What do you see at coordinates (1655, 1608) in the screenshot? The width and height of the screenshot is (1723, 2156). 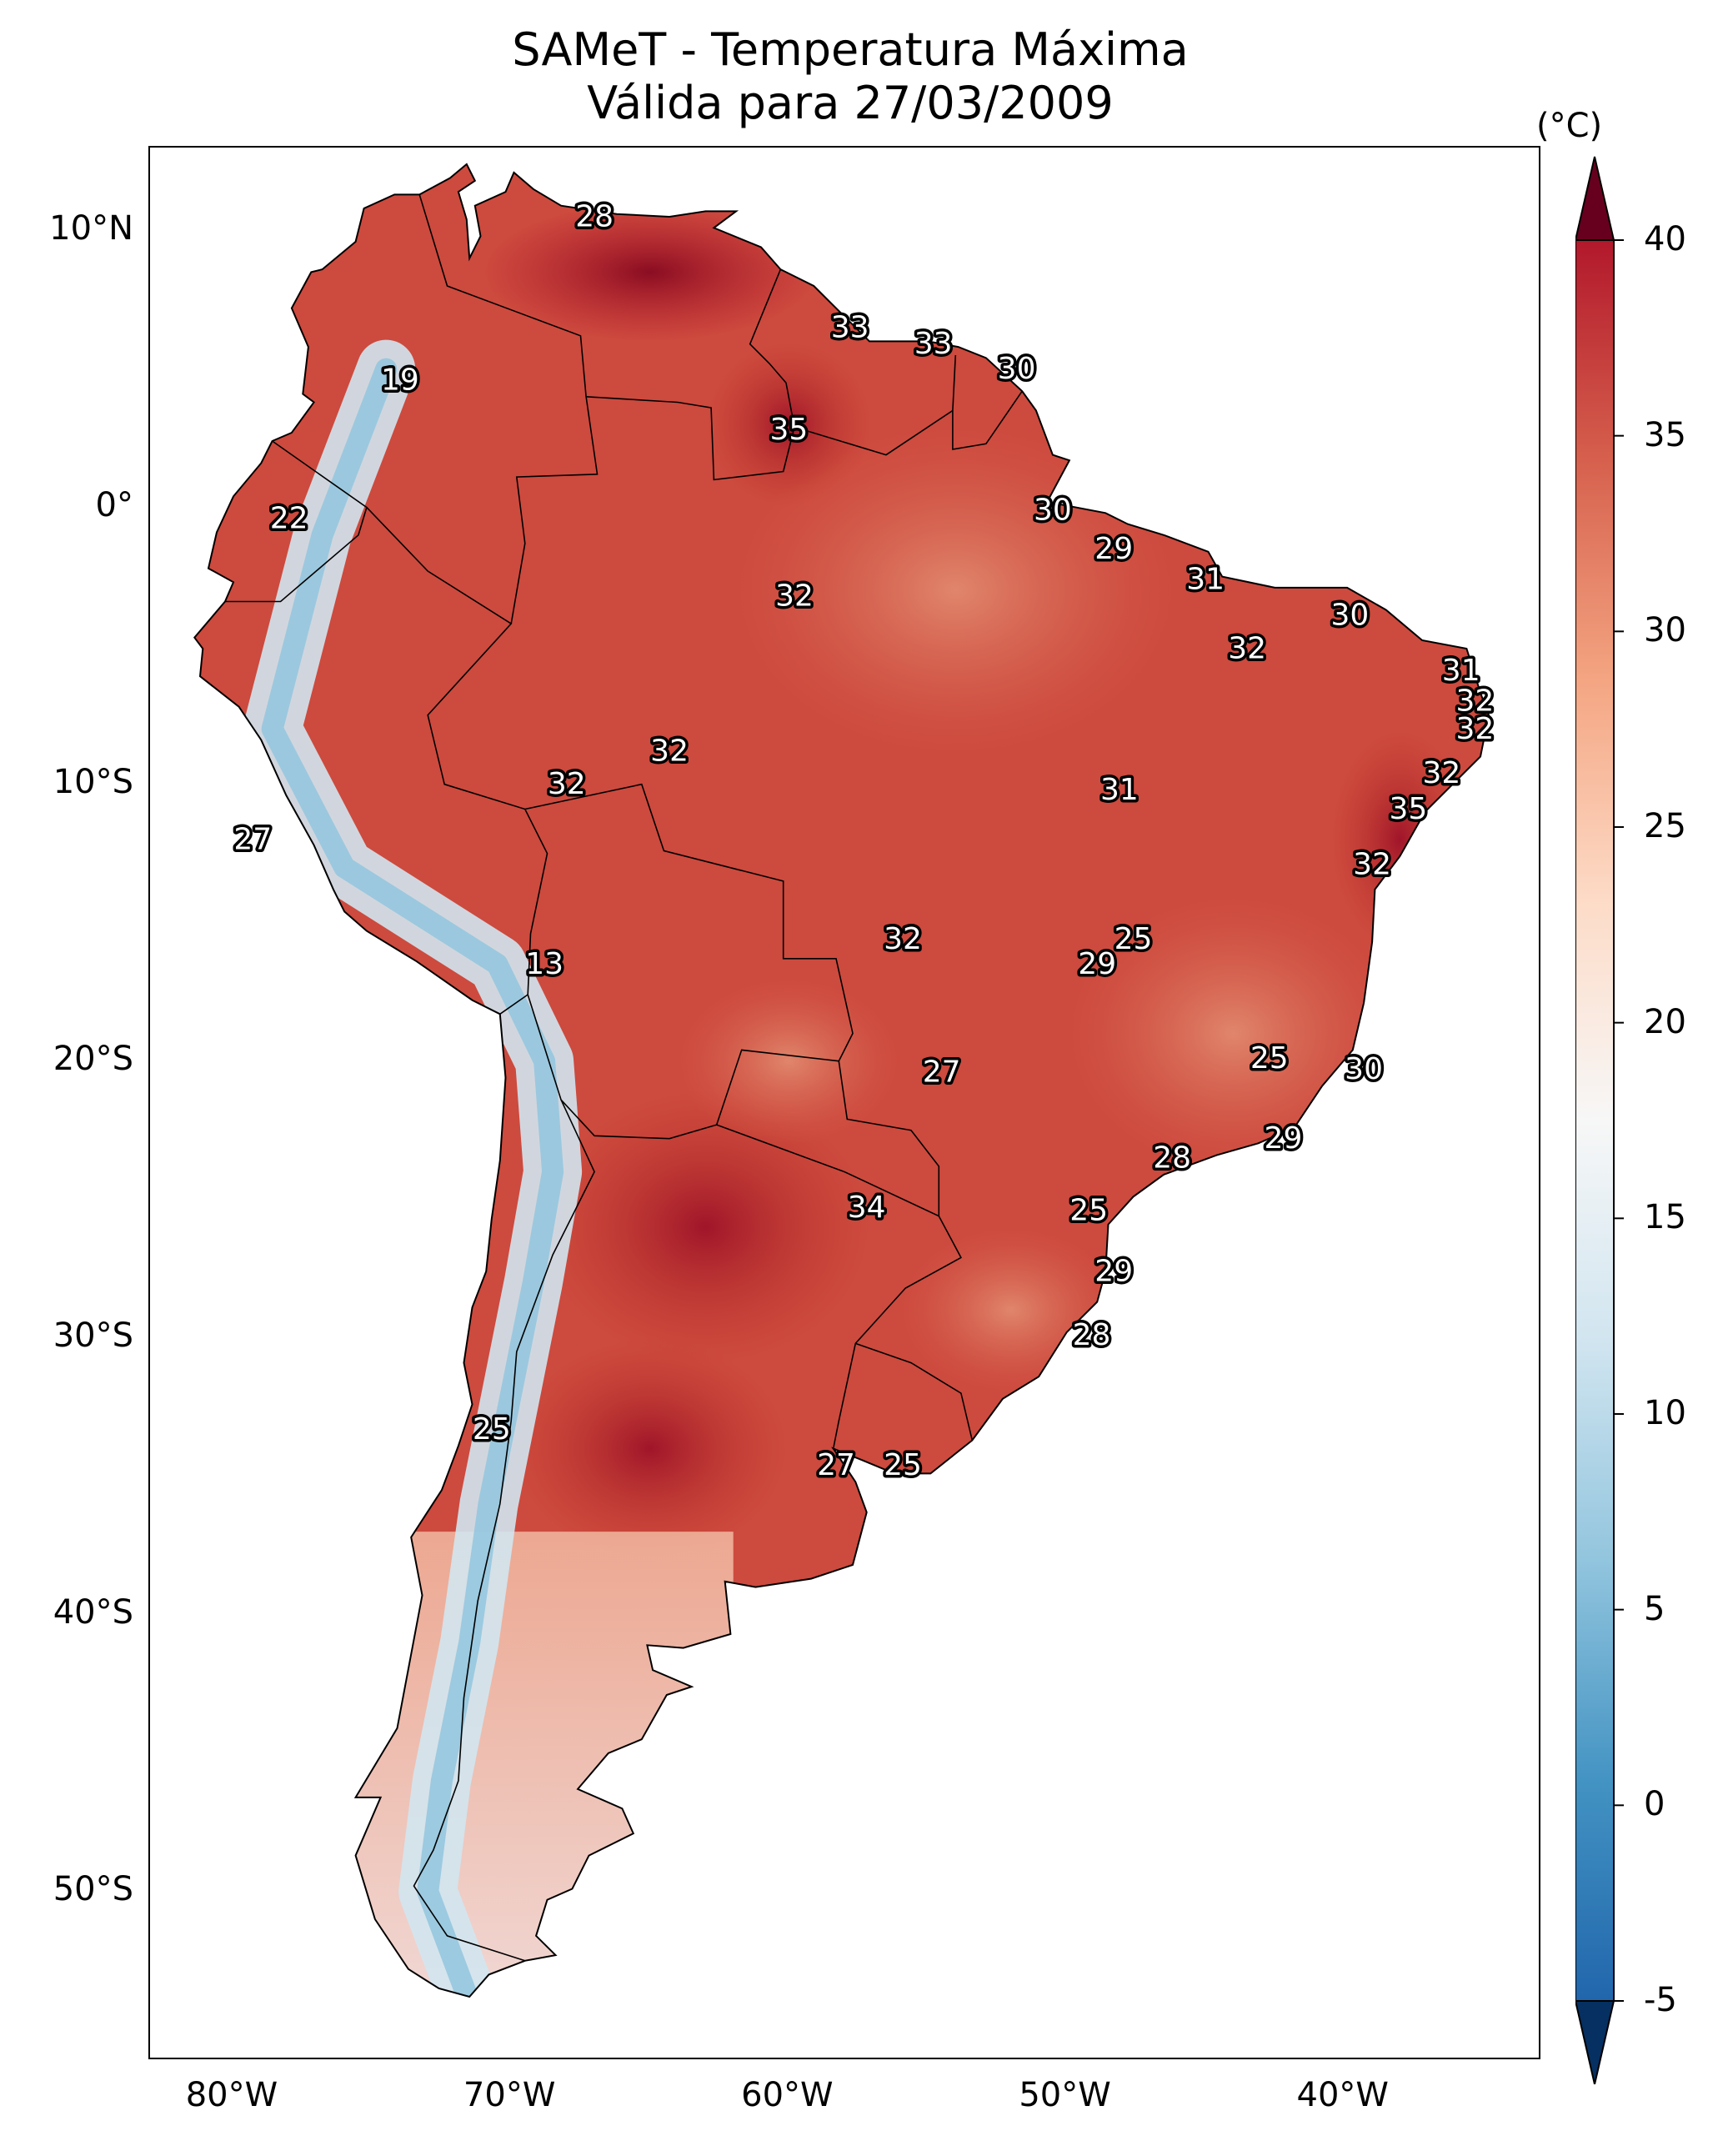 I see `colorbar-tick-label: 5` at bounding box center [1655, 1608].